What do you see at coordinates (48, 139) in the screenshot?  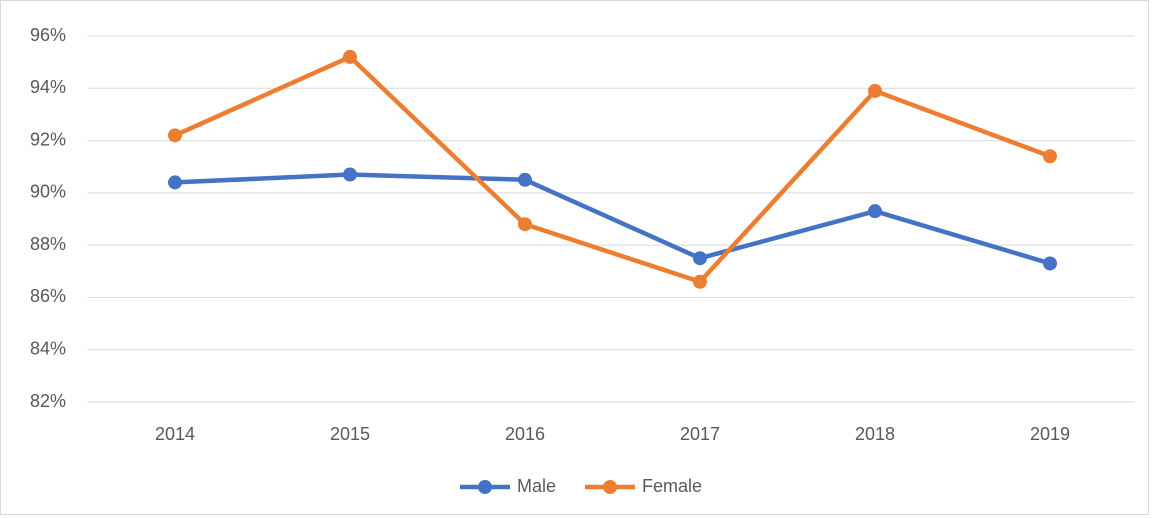 I see `y-tick-label: 92%` at bounding box center [48, 139].